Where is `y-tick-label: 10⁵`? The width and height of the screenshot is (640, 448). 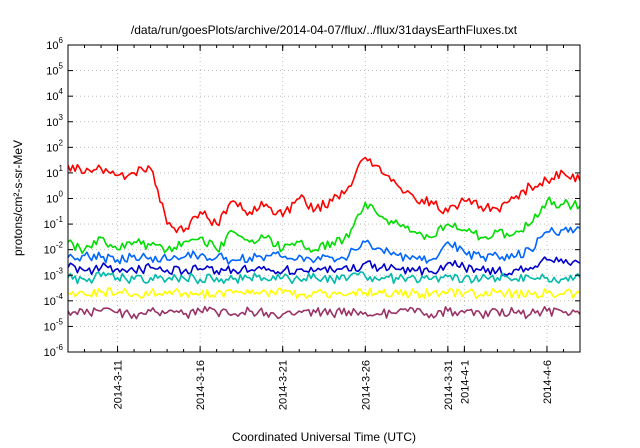
y-tick-label: 10⁵ is located at coordinates (54, 70).